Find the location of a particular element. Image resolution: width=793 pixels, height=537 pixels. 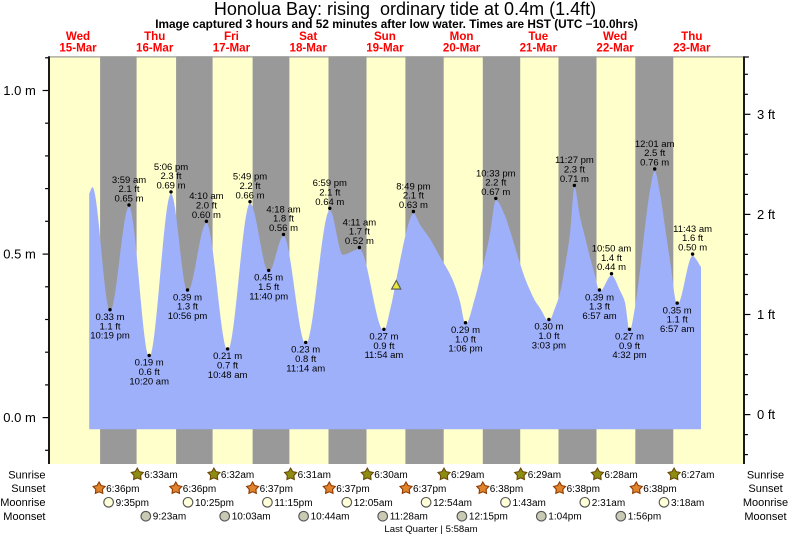

svg-text: 9:35pm is located at coordinates (132, 503).